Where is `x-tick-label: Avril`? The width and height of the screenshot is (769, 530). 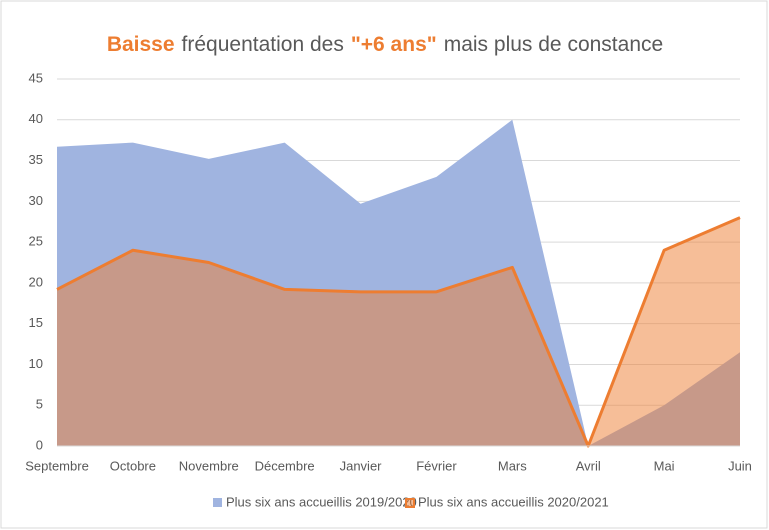 x-tick-label: Avril is located at coordinates (588, 465).